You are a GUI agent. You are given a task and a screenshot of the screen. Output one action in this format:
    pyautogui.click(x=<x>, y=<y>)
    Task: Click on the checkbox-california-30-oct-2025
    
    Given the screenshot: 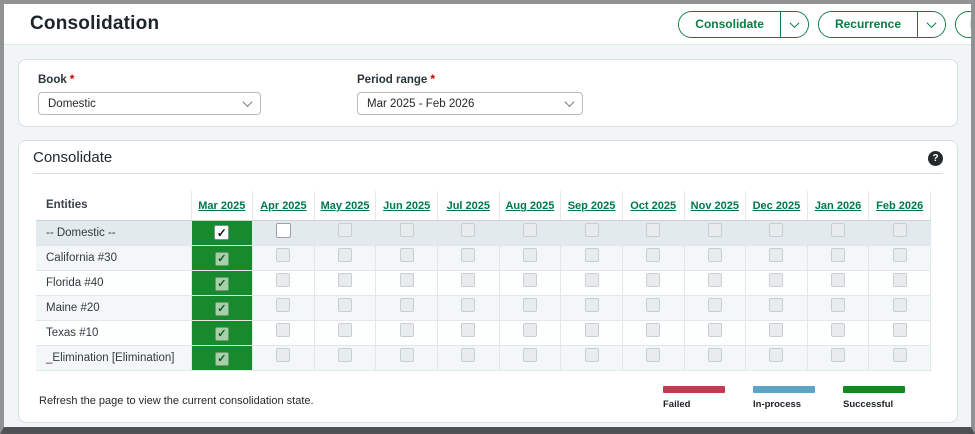 What is the action you would take?
    pyautogui.click(x=653, y=255)
    